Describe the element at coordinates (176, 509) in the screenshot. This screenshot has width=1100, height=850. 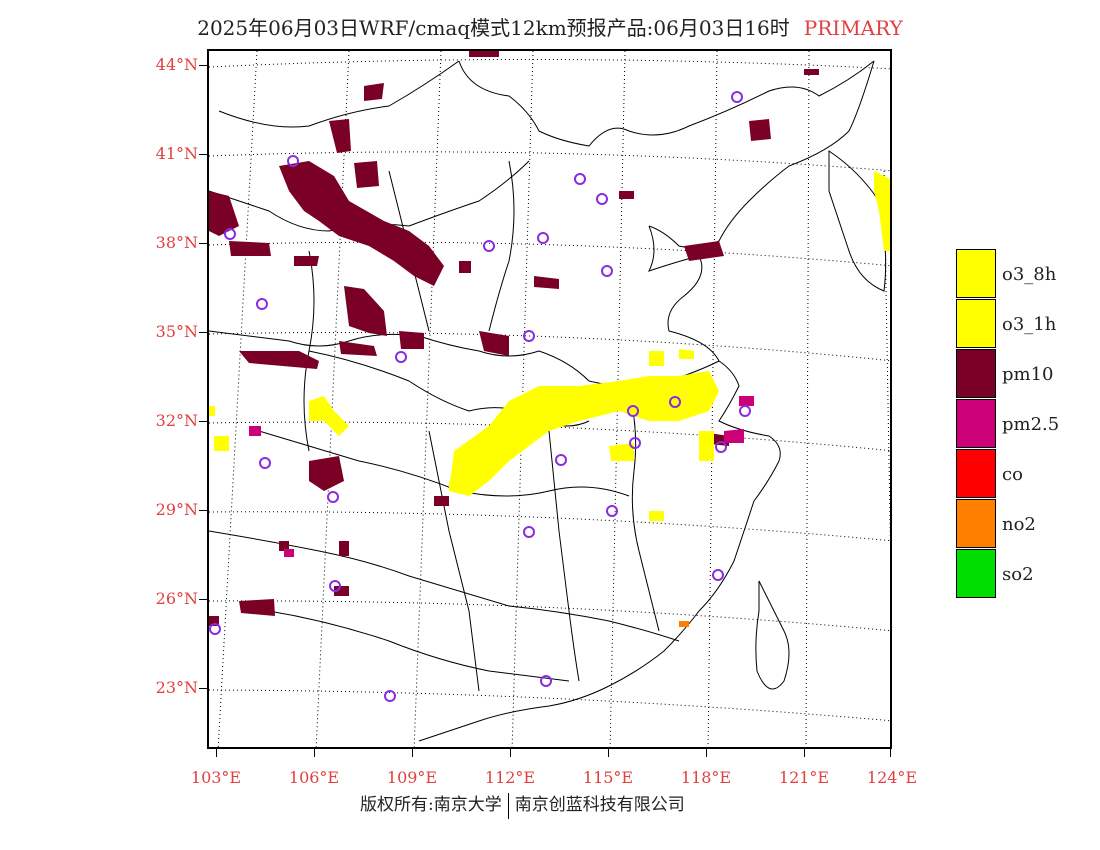
I see `lat-label-29: 29°N` at that location.